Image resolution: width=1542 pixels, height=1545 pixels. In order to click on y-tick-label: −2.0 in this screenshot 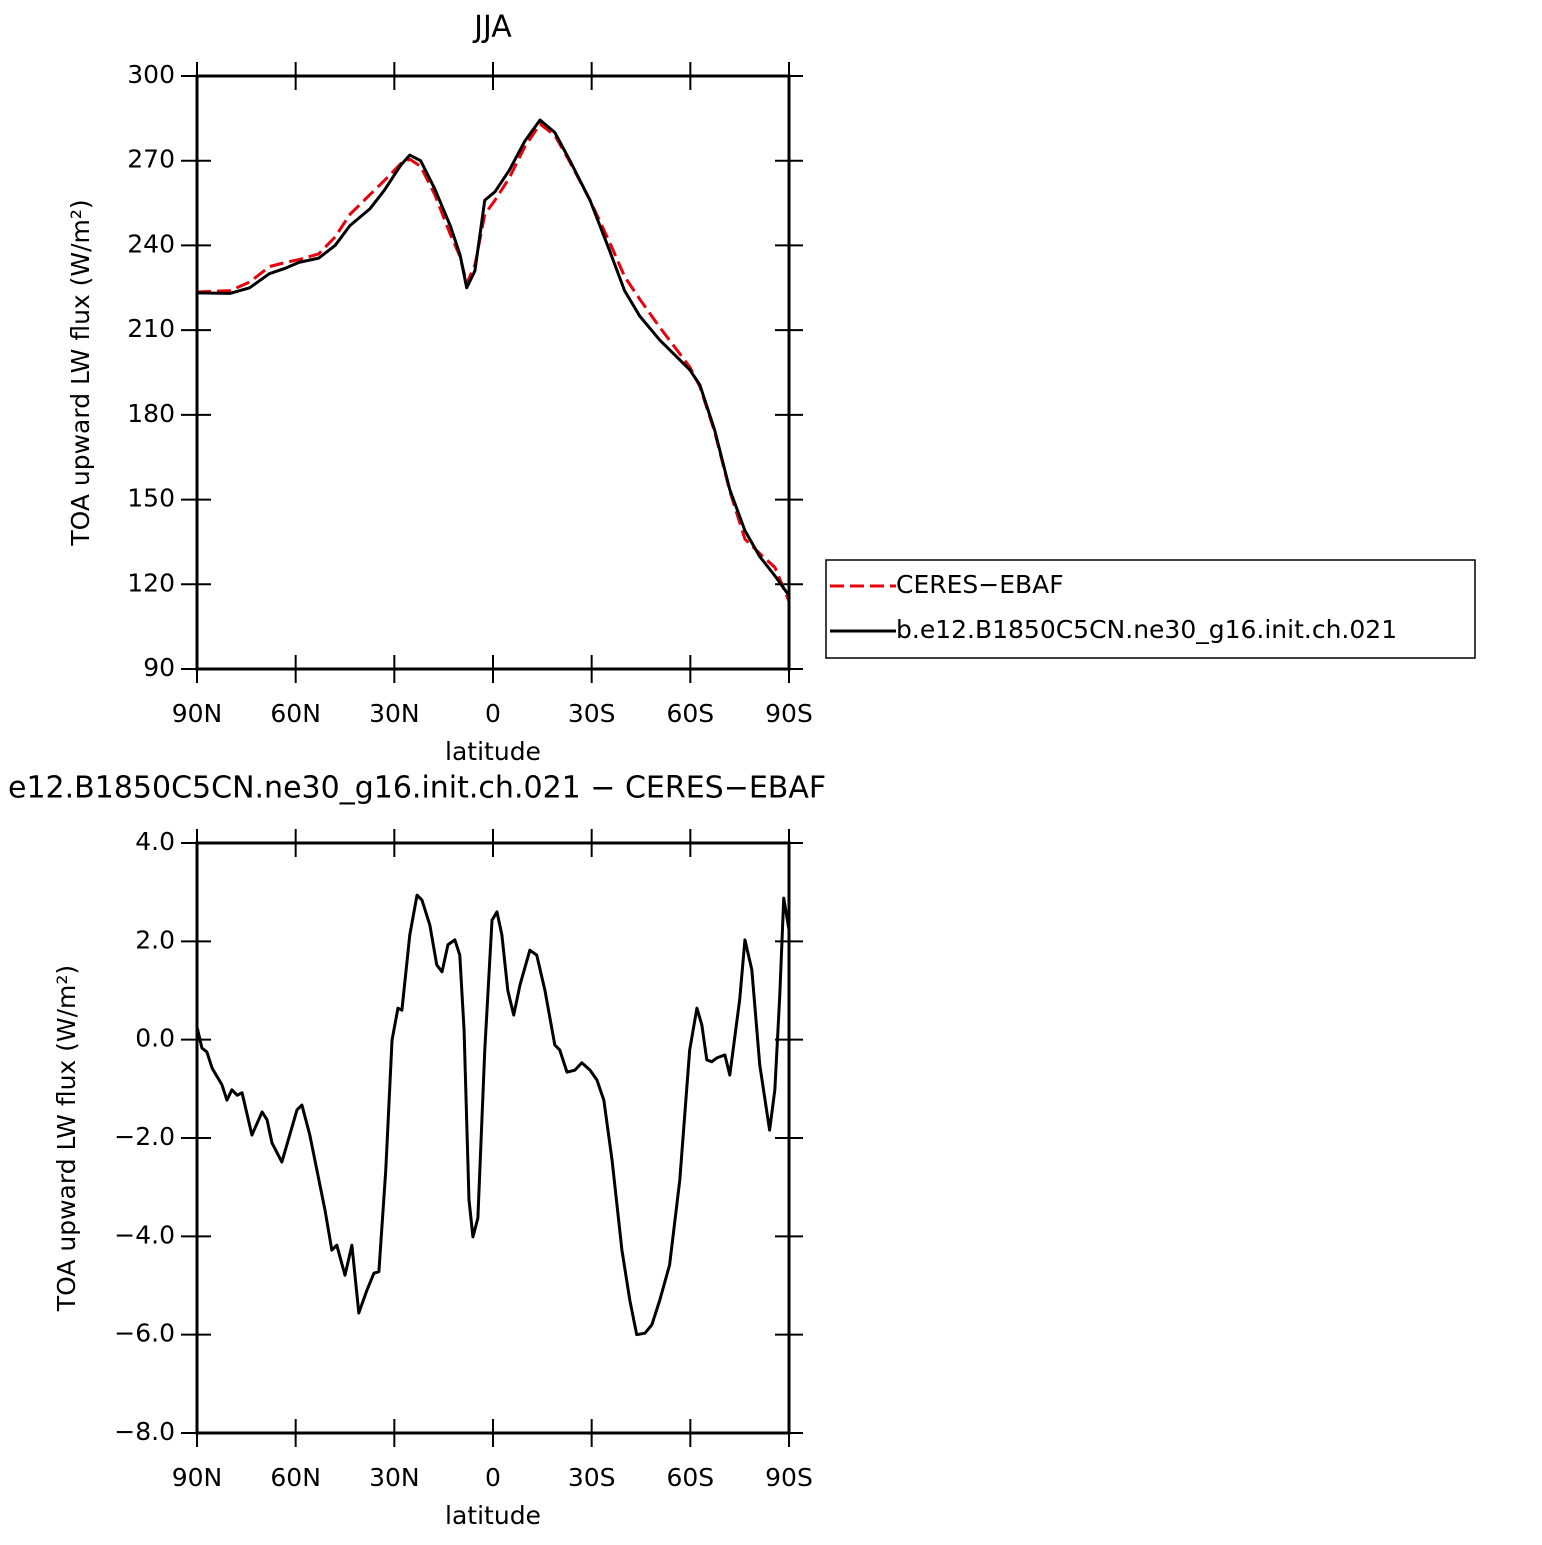, I will do `click(144, 1136)`.